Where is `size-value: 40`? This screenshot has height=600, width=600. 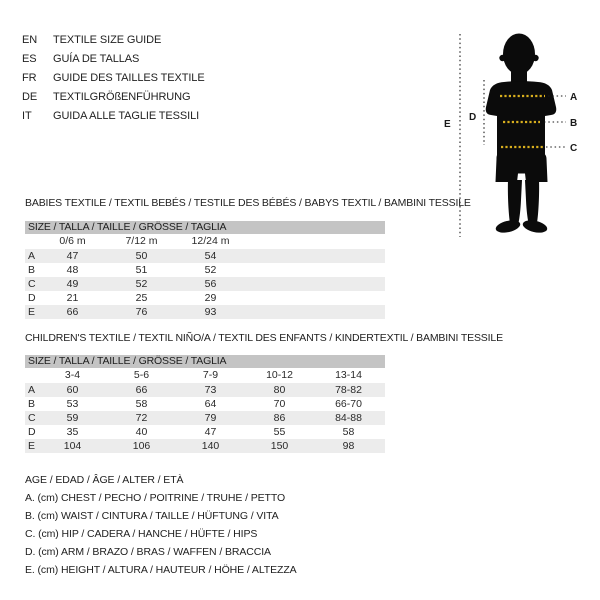
size-value: 40 is located at coordinates (141, 432).